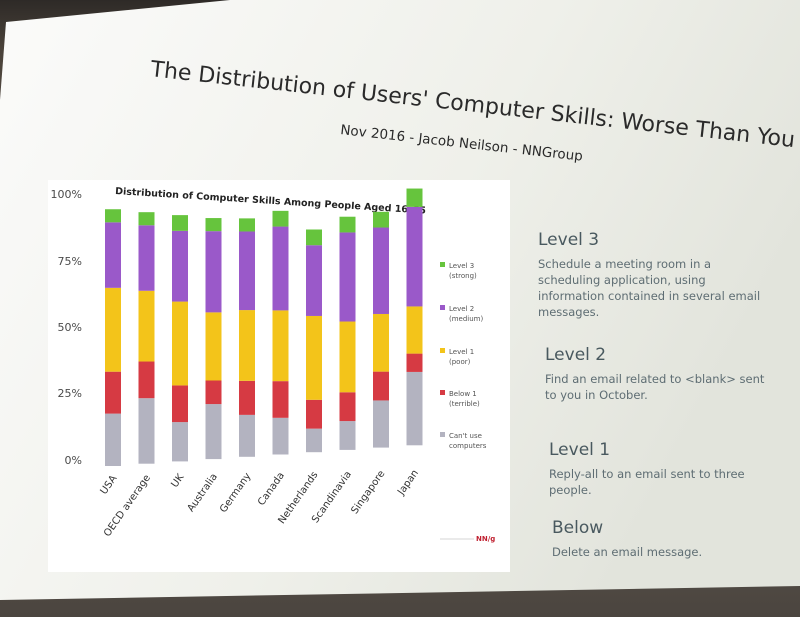 The image size is (800, 617). Describe the element at coordinates (463, 276) in the screenshot. I see `legend-label: (strong)` at that location.